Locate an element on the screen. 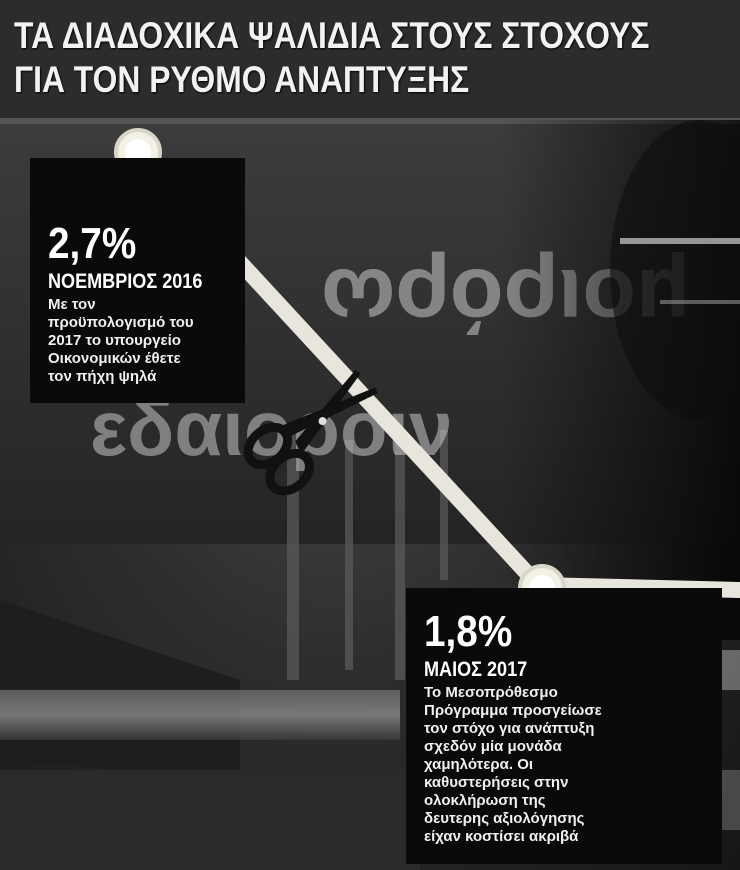  description-2017-line: σχεδόν μία μονάδα is located at coordinates (493, 746).